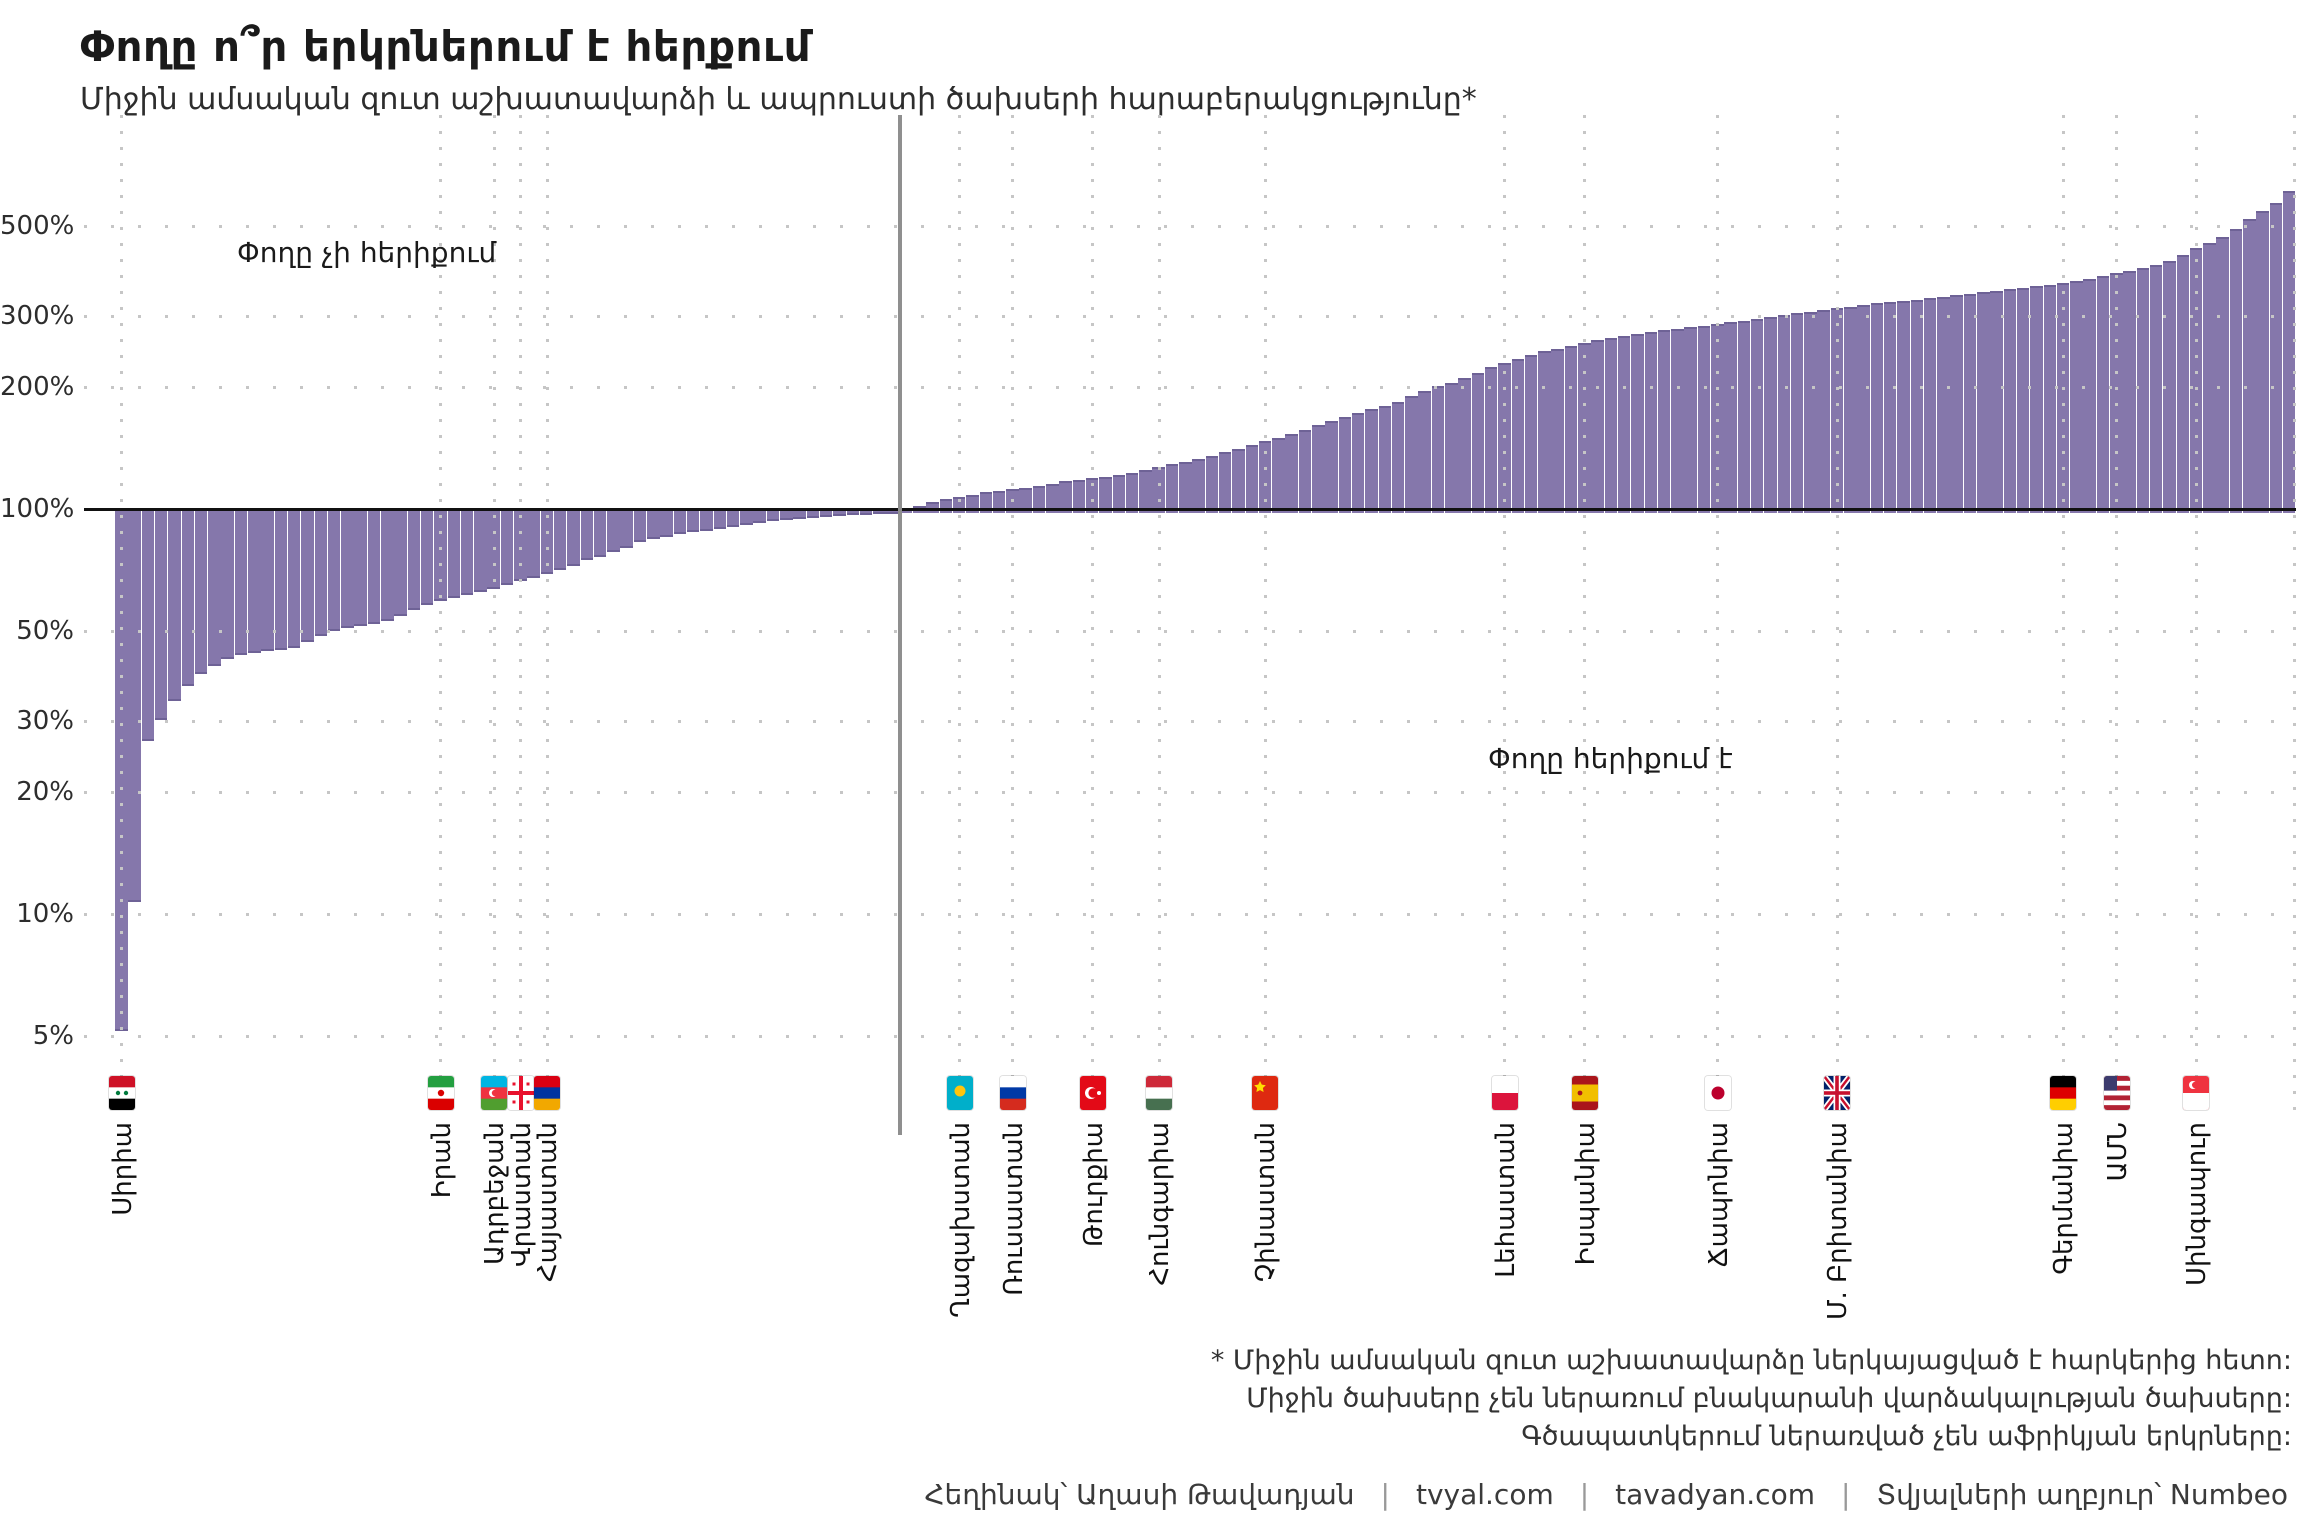 Image resolution: width=2304 pixels, height=1536 pixels. I want to click on country-label: Մ. Բրիտանիա, so click(1838, 1221).